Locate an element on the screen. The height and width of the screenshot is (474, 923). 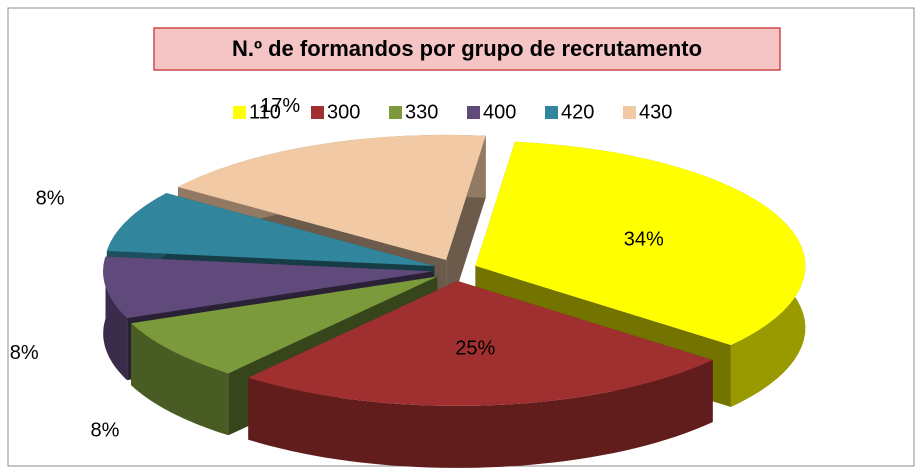
title-box is located at coordinates (467, 49).